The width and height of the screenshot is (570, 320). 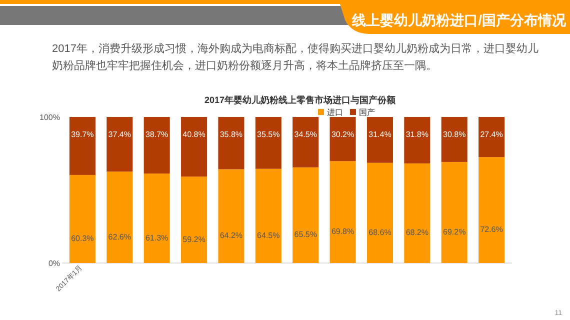 I want to click on data-label: 64.2%, so click(x=231, y=235).